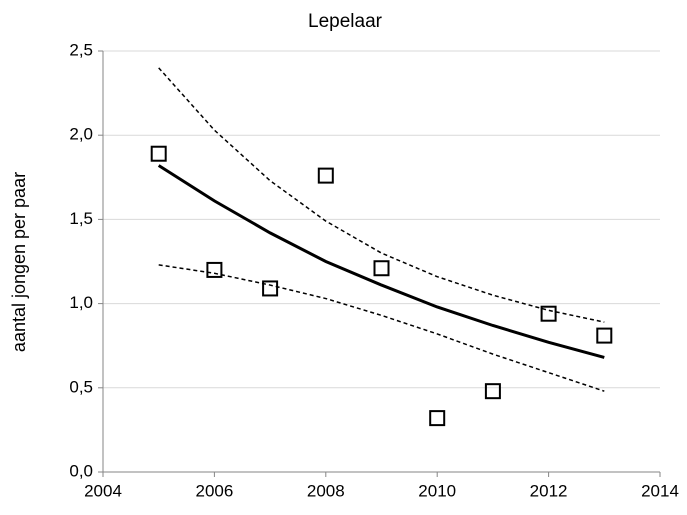 This screenshot has height=515, width=687. I want to click on x-tick-label: 2012, so click(549, 490).